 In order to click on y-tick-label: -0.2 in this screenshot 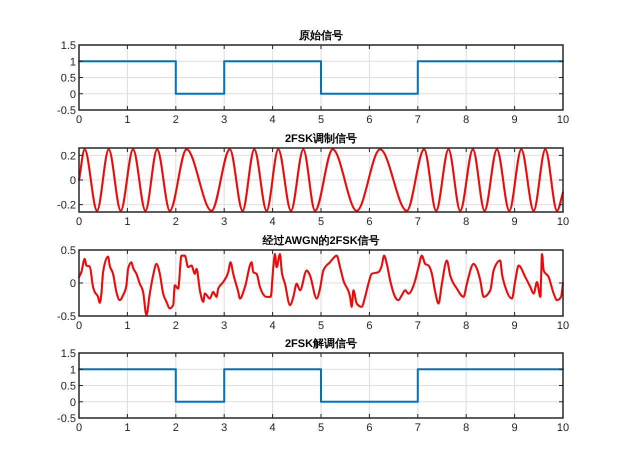, I will do `click(66, 206)`.